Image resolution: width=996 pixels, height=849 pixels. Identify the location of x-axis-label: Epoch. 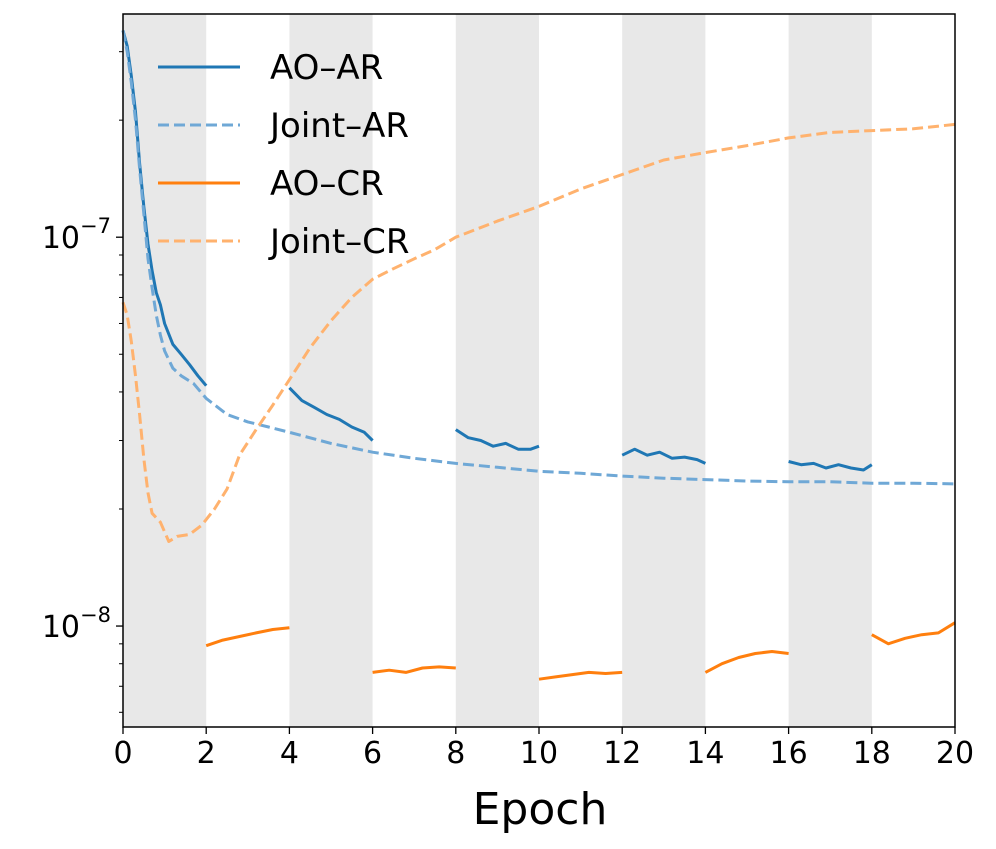
(540, 809).